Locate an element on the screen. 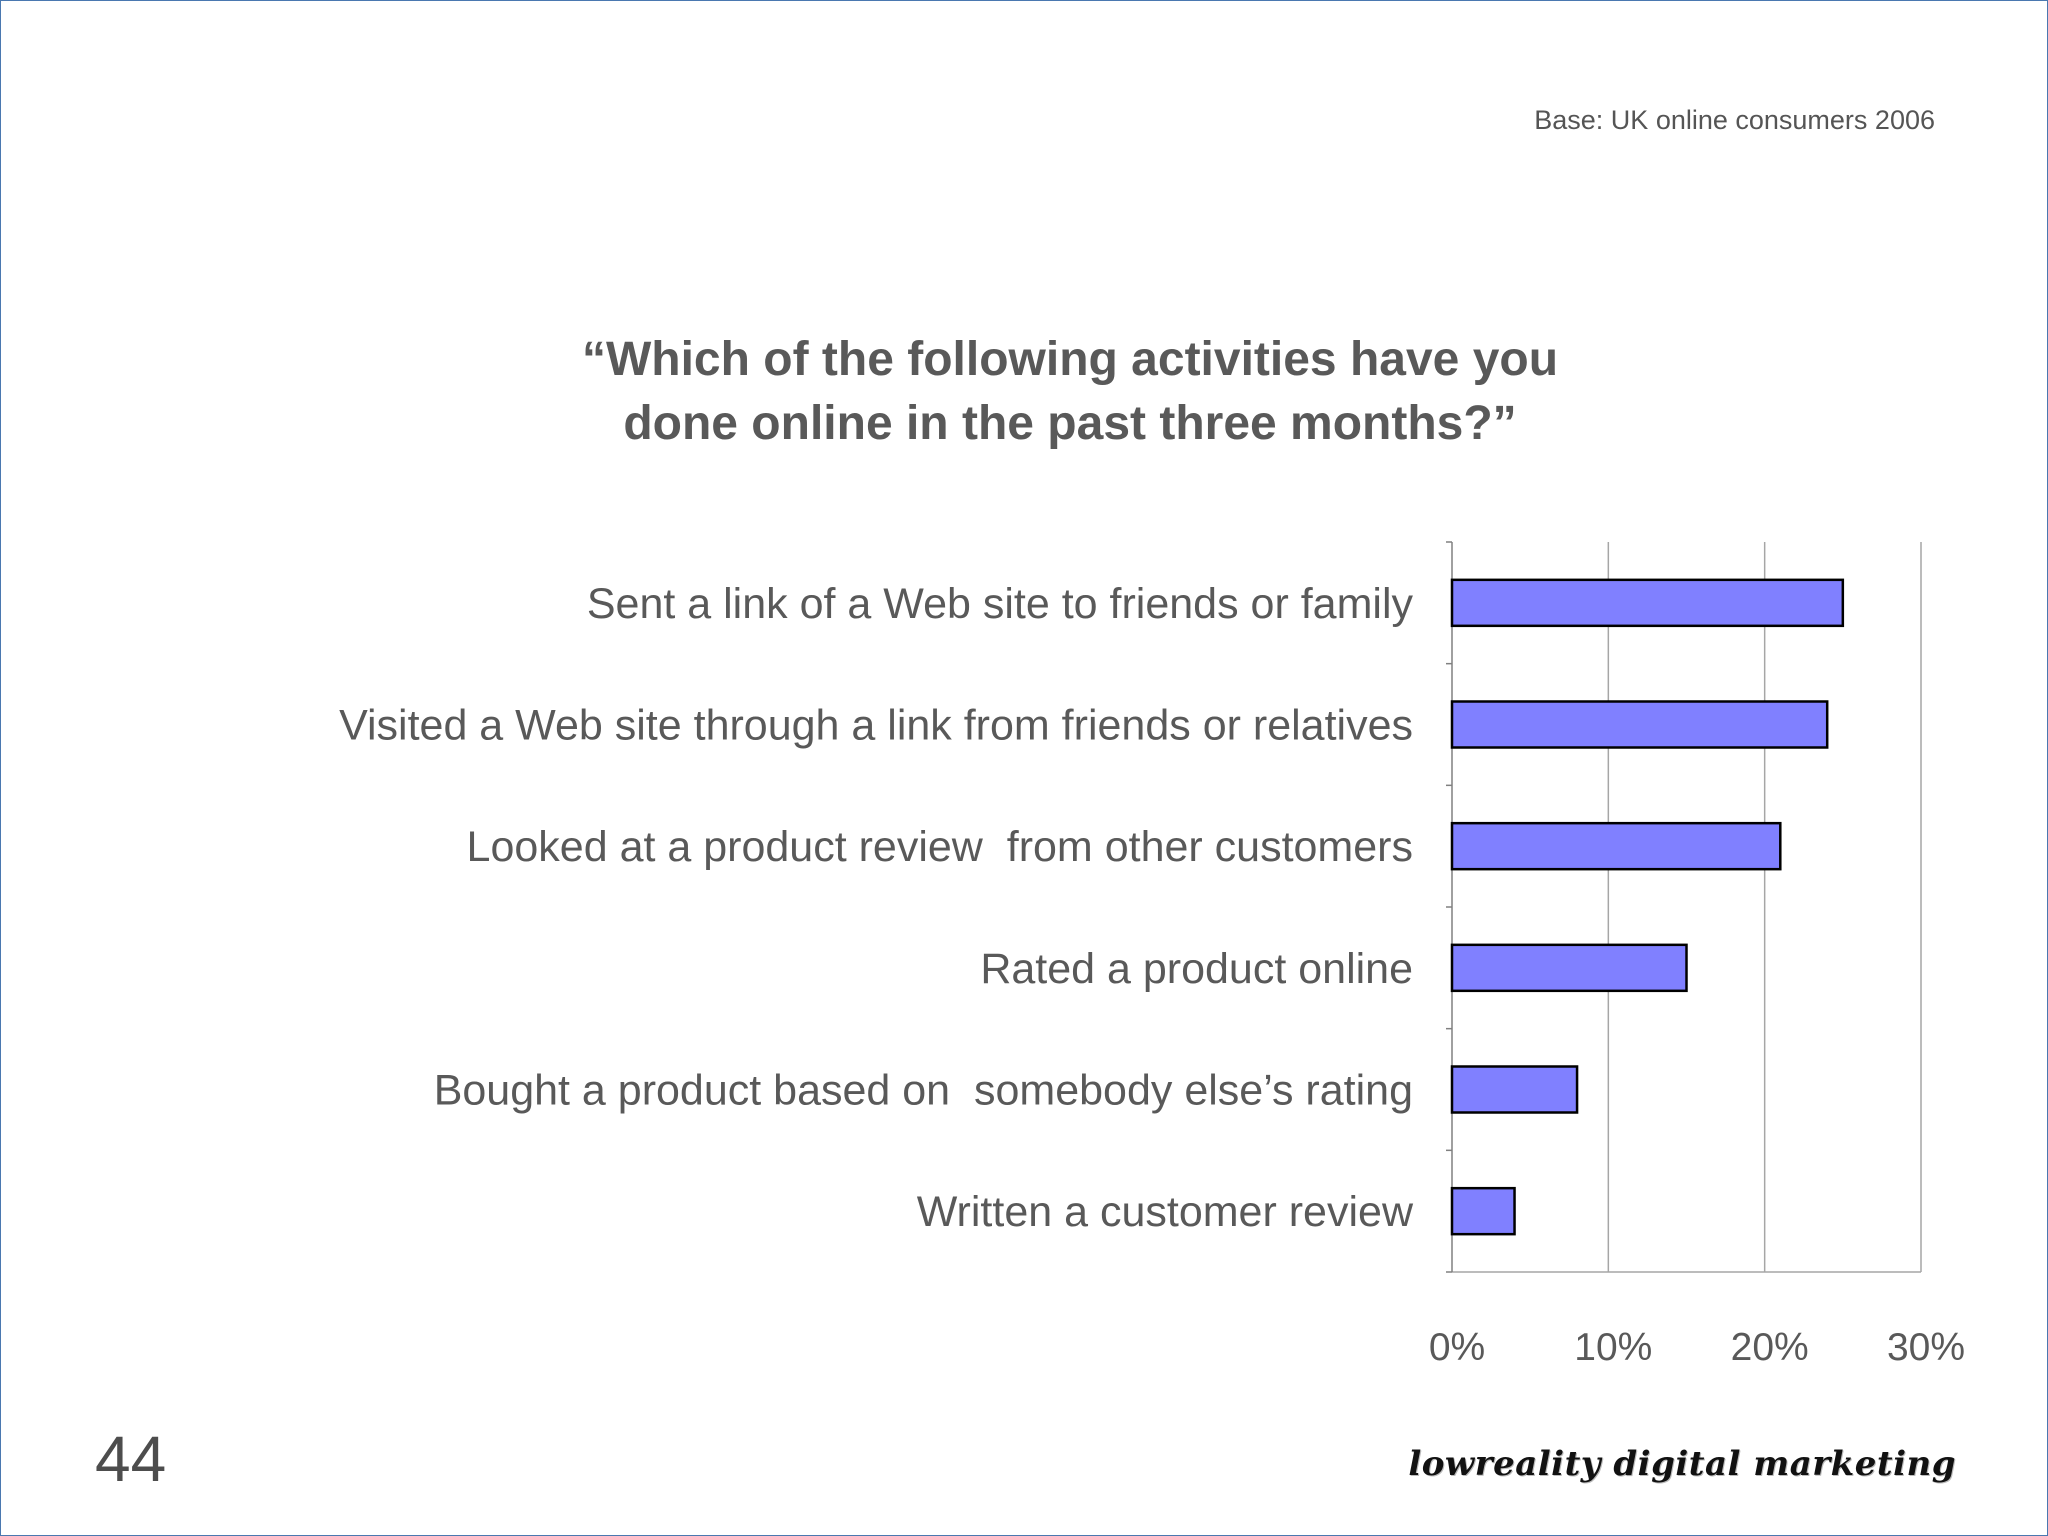 The image size is (2048, 1536). bars is located at coordinates (1647, 907).